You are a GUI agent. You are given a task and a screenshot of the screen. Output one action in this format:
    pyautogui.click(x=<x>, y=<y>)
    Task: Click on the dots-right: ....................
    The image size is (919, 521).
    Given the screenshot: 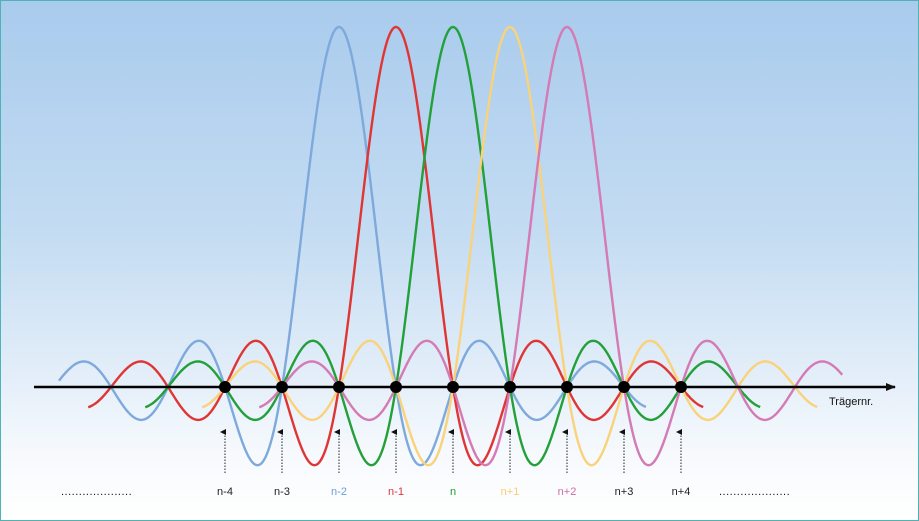 What is the action you would take?
    pyautogui.click(x=754, y=492)
    